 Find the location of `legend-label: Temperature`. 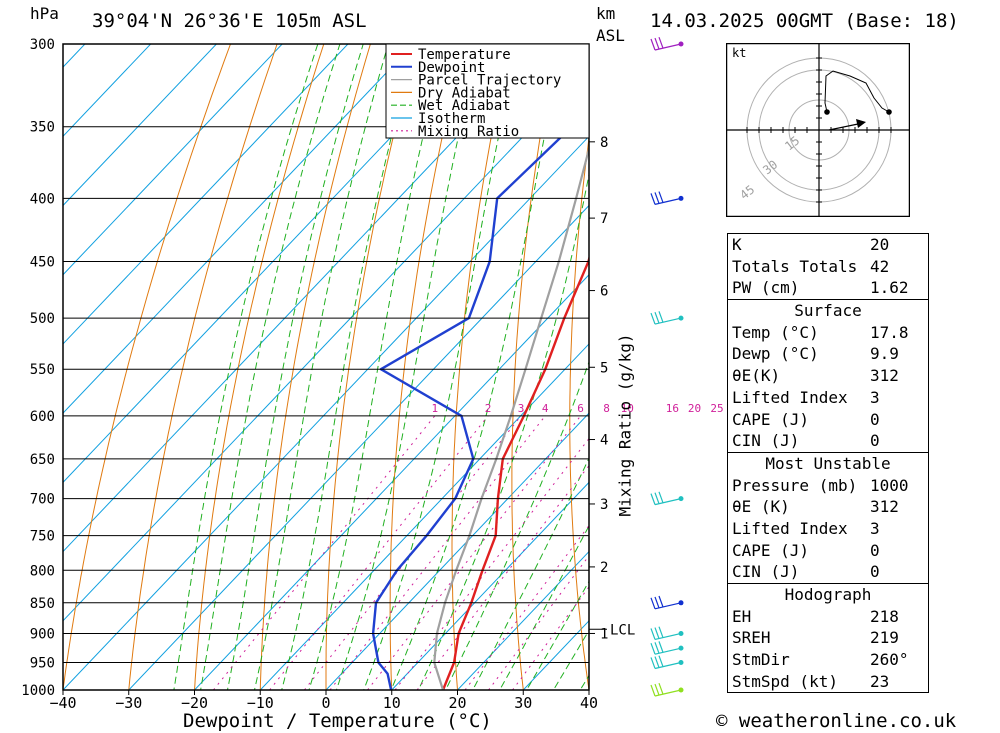

legend-label: Temperature is located at coordinates (464, 55).